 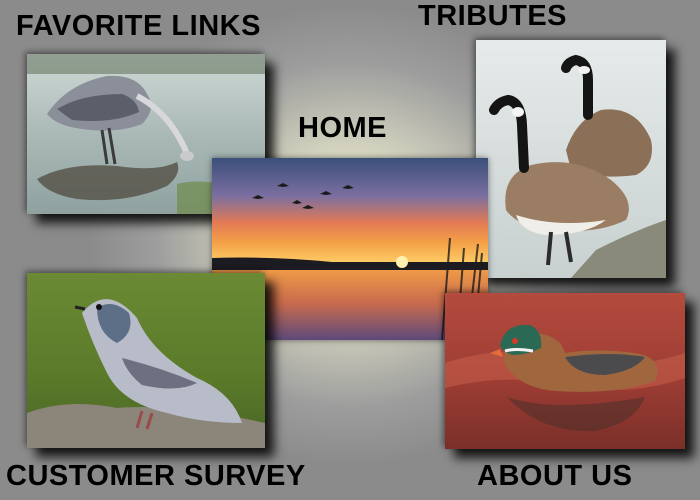 I want to click on home-link: HOME, so click(x=342, y=128).